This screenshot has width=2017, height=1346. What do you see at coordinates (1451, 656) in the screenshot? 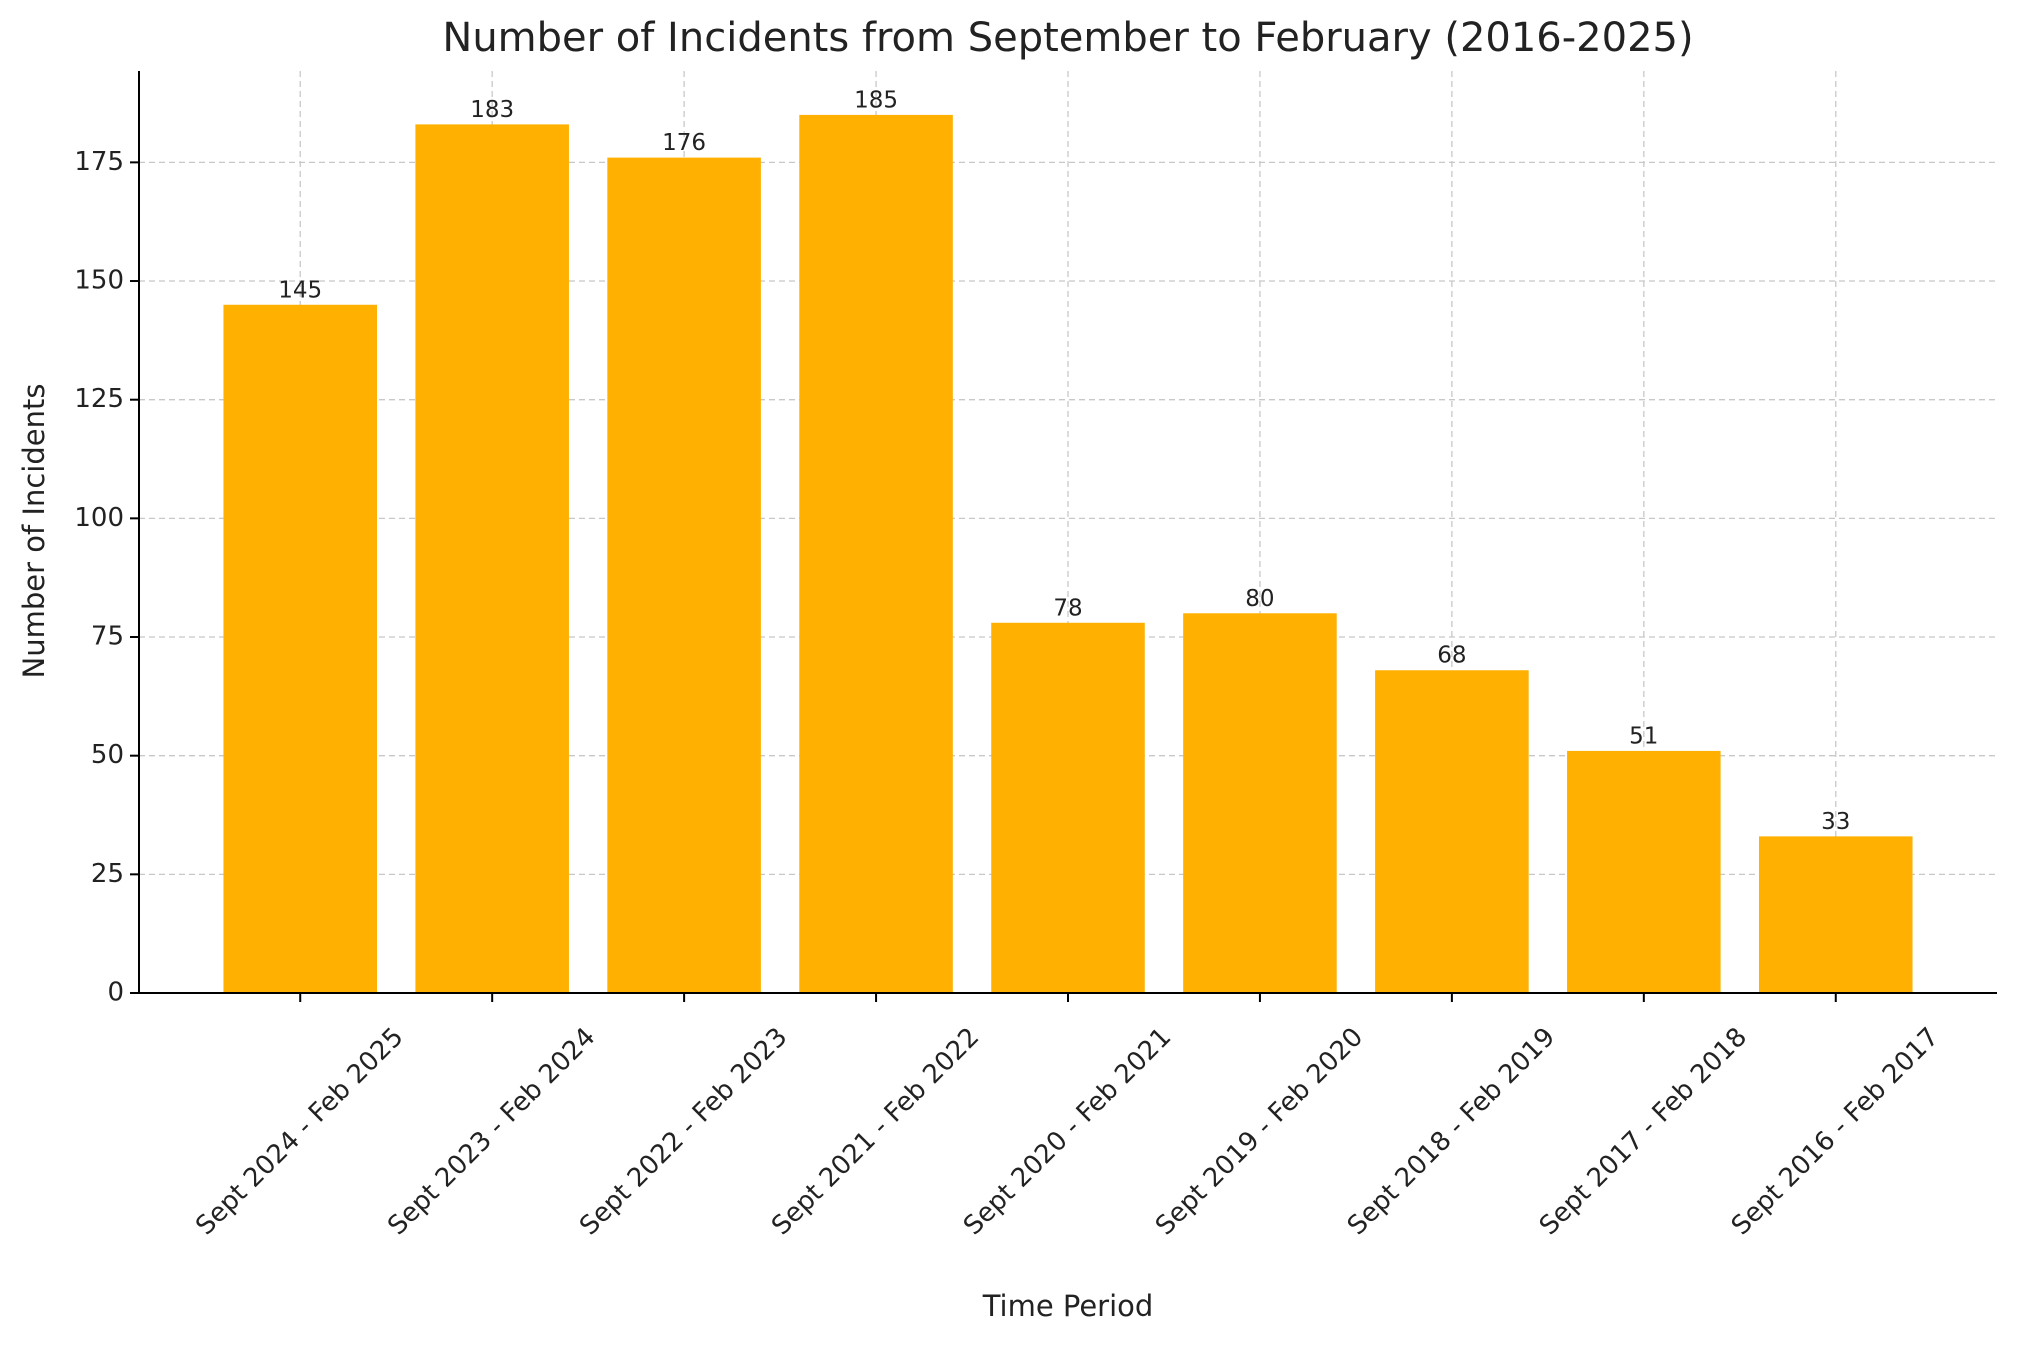
I see `value-label: 68` at bounding box center [1451, 656].